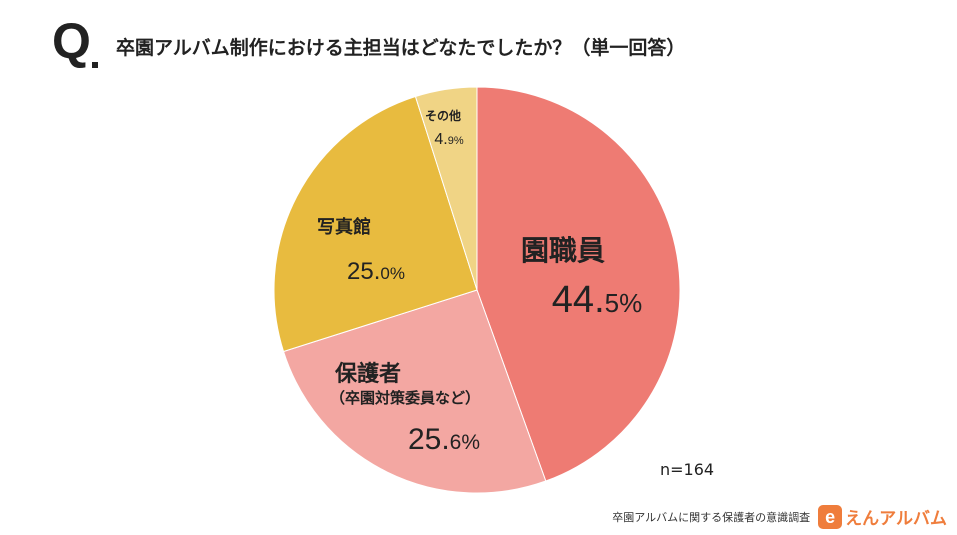  Describe the element at coordinates (405, 398) in the screenshot. I see `slice-sublabel: （卒園対策委員など）` at that location.